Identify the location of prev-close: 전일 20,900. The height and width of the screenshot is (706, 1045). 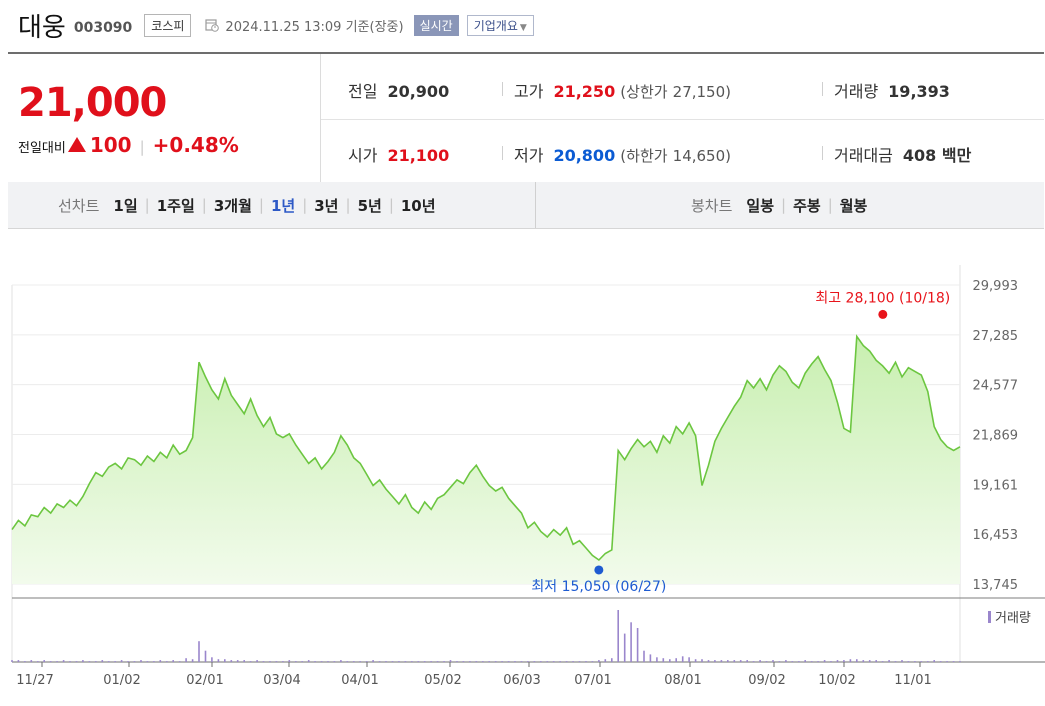
(398, 90).